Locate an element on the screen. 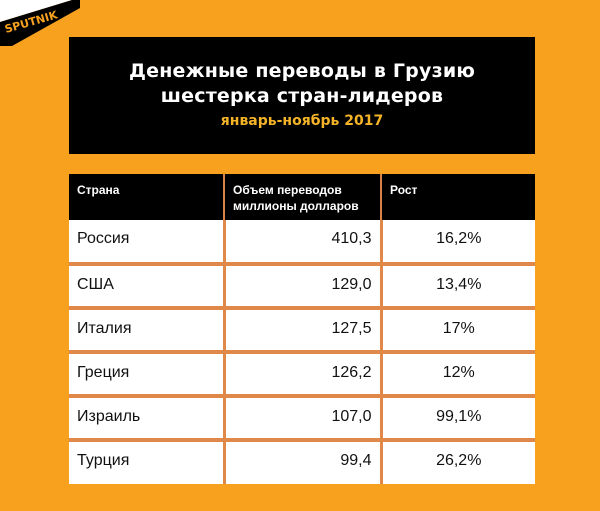 The width and height of the screenshot is (600, 511). cell-growth: 13,4% is located at coordinates (458, 287).